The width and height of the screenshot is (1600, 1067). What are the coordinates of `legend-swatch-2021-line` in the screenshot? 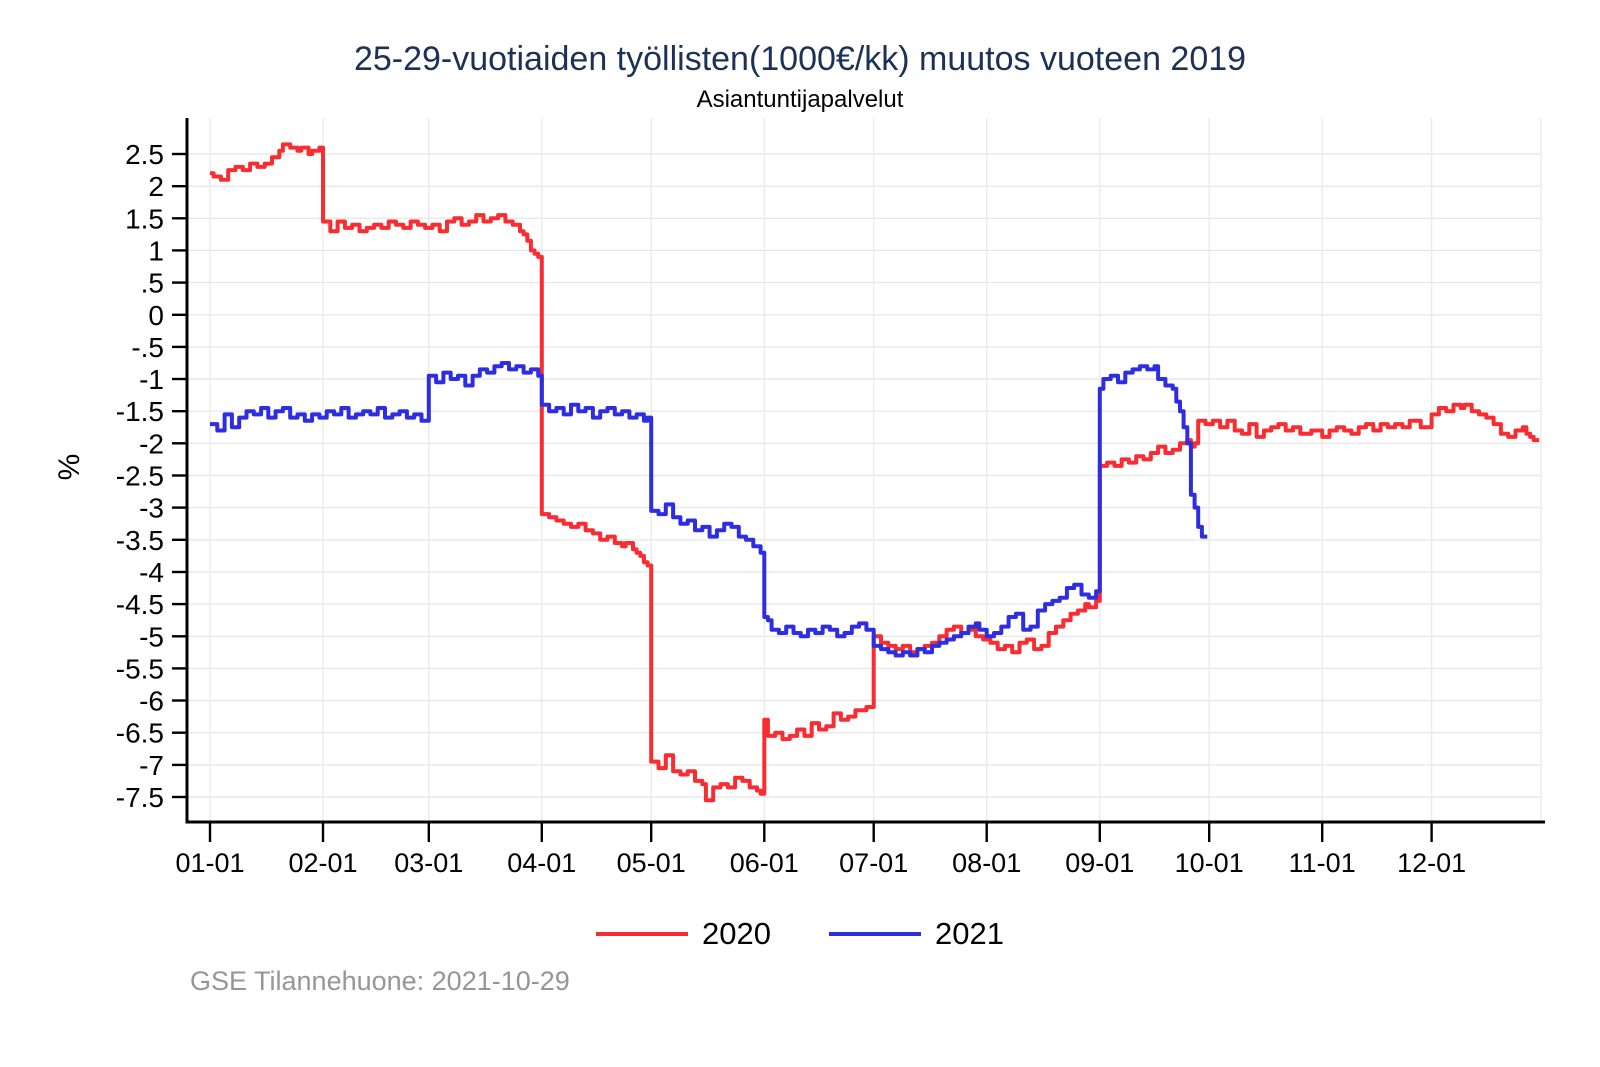 It's located at (875, 934).